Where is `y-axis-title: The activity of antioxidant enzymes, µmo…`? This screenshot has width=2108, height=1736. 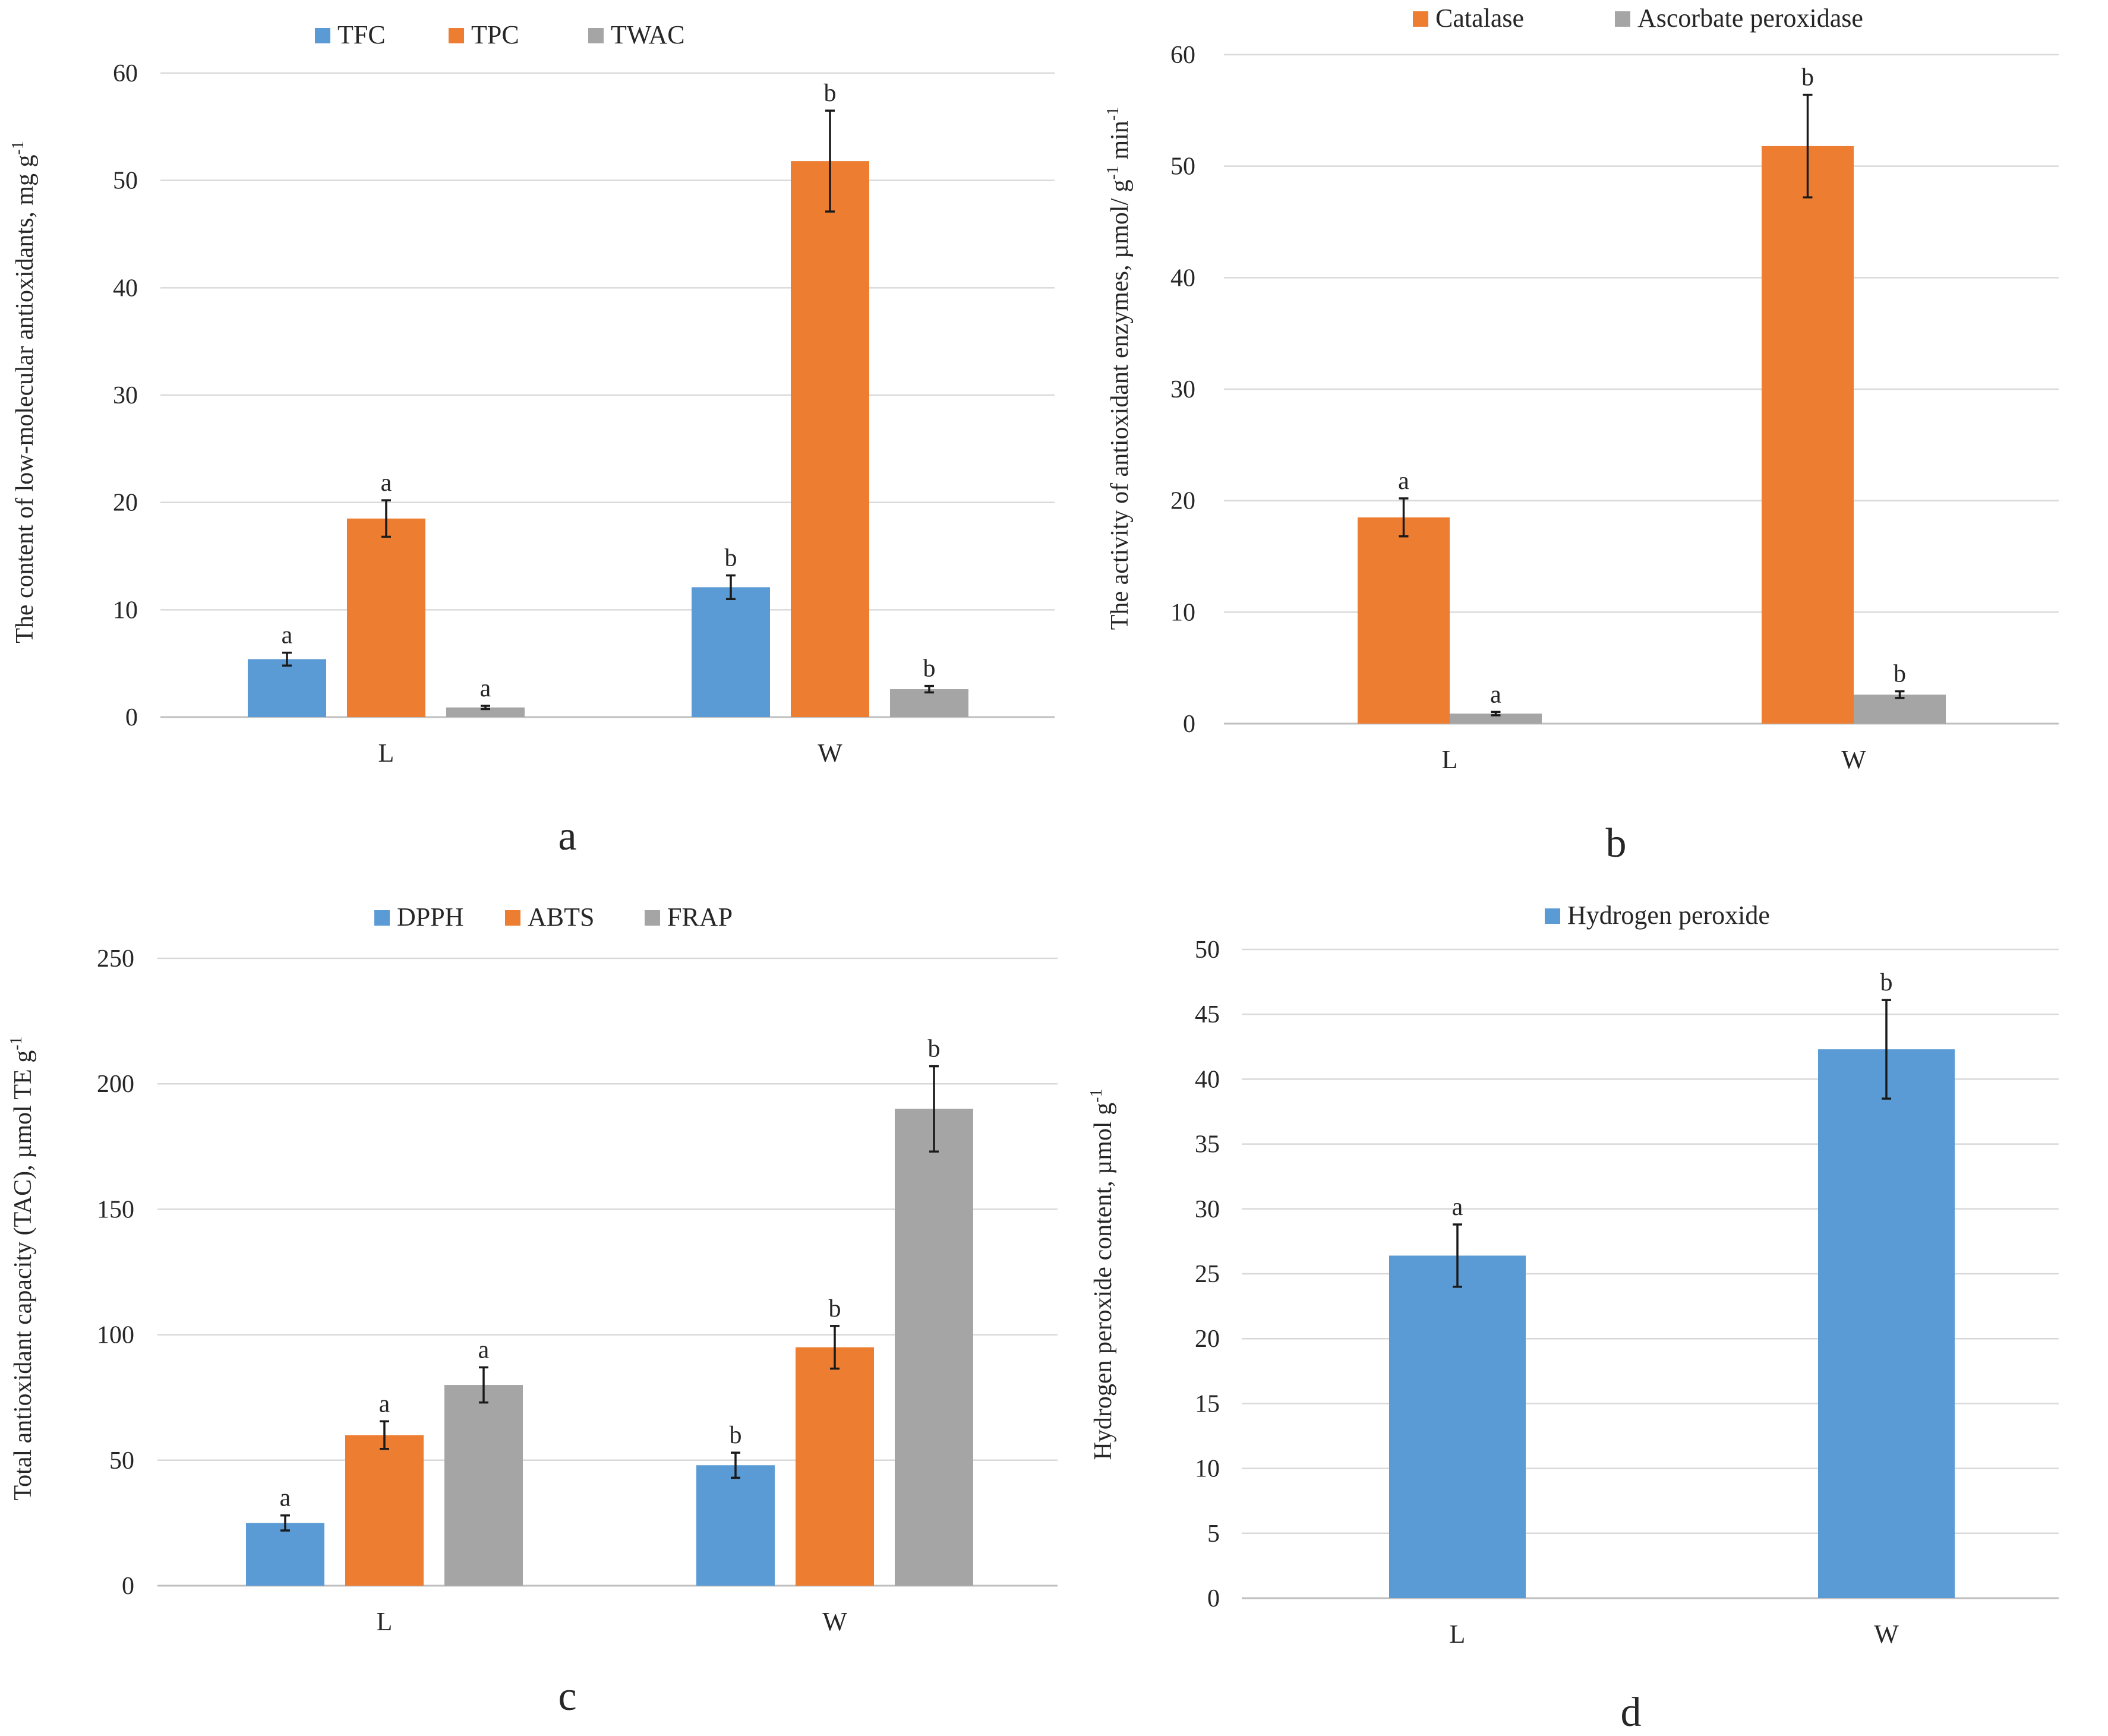
y-axis-title: The activity of antioxidant enzymes, µmo… is located at coordinates (1119, 368).